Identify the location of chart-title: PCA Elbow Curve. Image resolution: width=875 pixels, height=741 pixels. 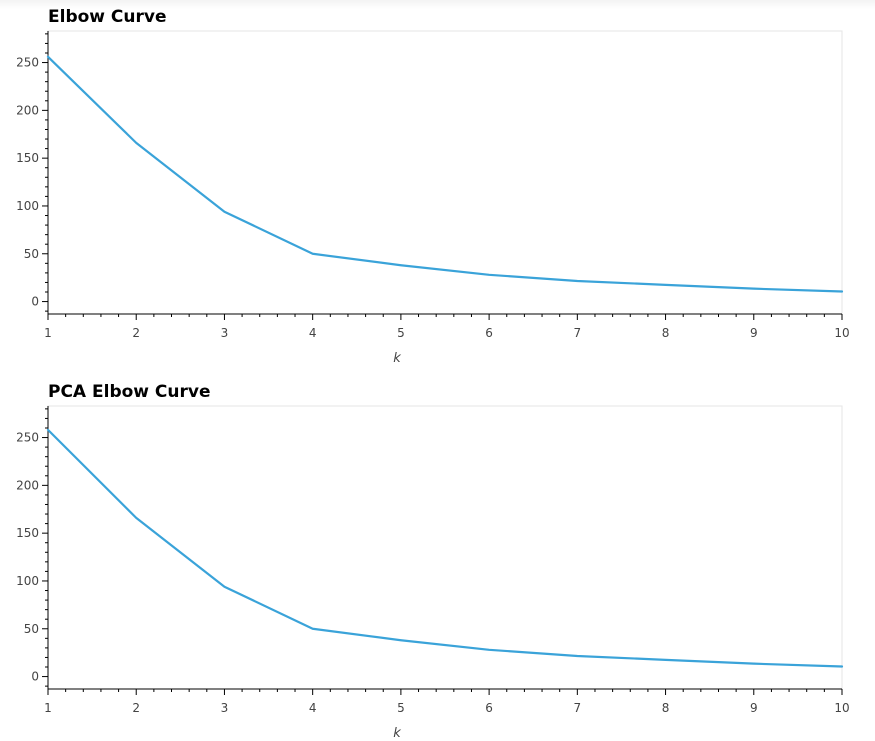
(129, 392).